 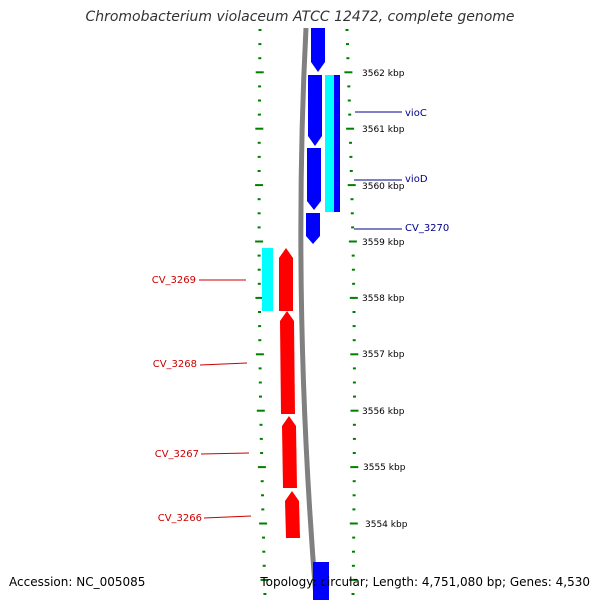 I want to click on gene-label-cv-3270: CV_3270, so click(x=427, y=228).